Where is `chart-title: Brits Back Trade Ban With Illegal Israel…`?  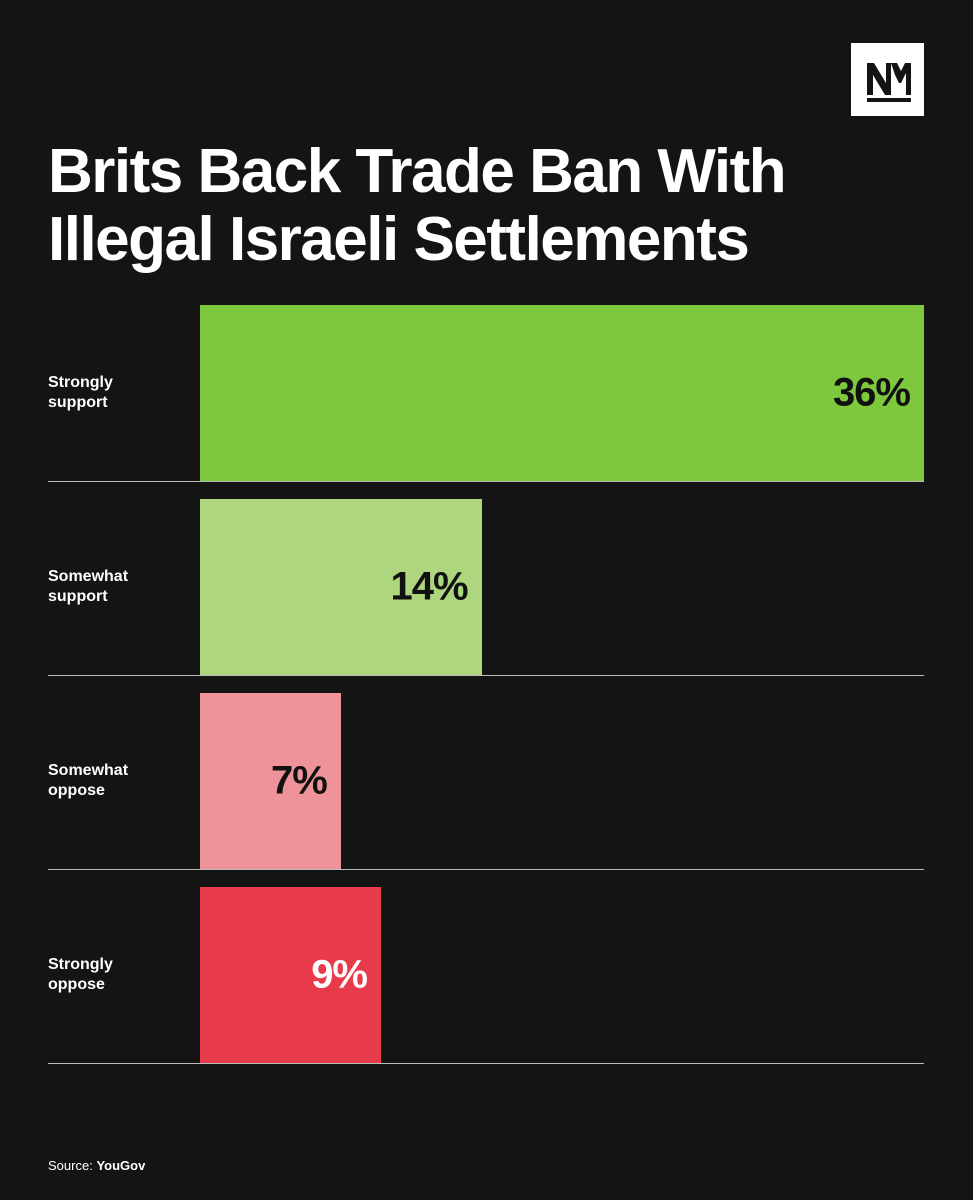 chart-title: Brits Back Trade Ban With Illegal Israel… is located at coordinates (417, 205).